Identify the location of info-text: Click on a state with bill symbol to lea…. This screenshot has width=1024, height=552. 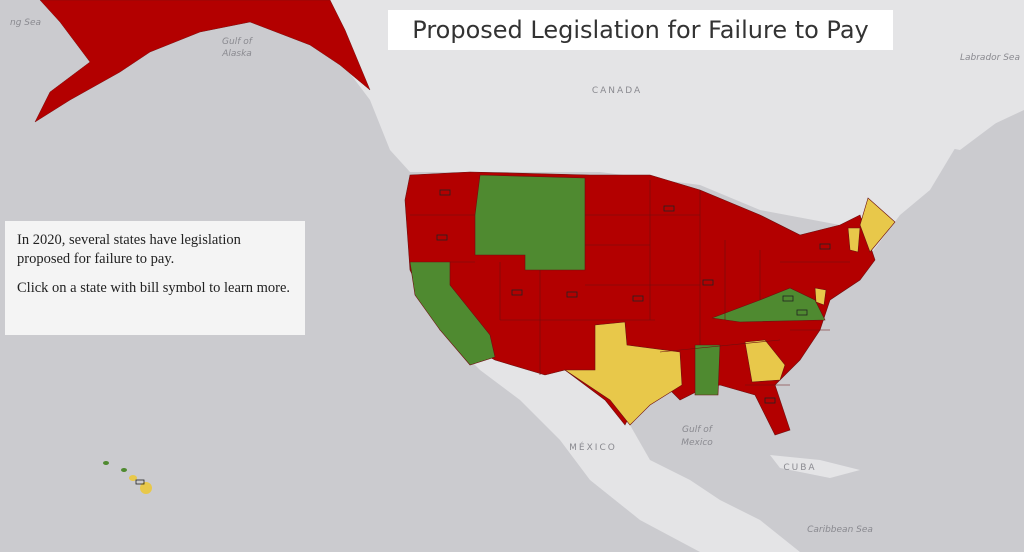
(154, 288).